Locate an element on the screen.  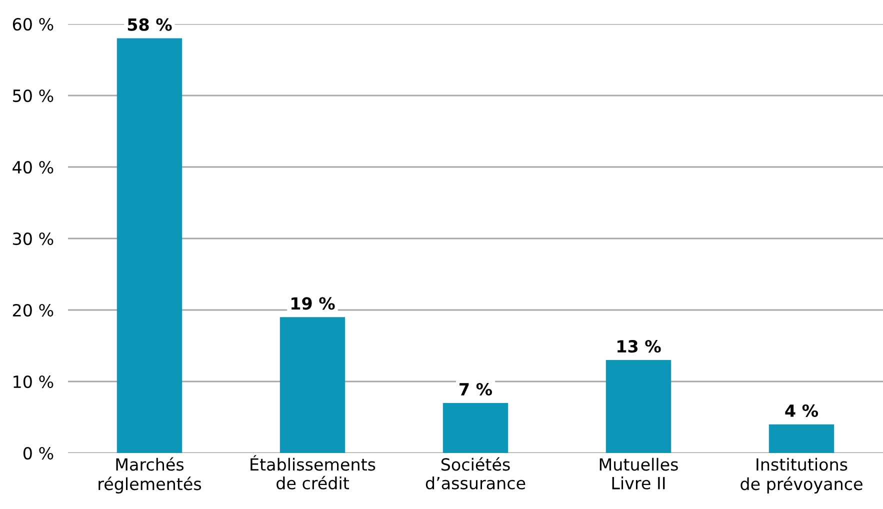
y-tick-label: 40 % is located at coordinates (33, 167).